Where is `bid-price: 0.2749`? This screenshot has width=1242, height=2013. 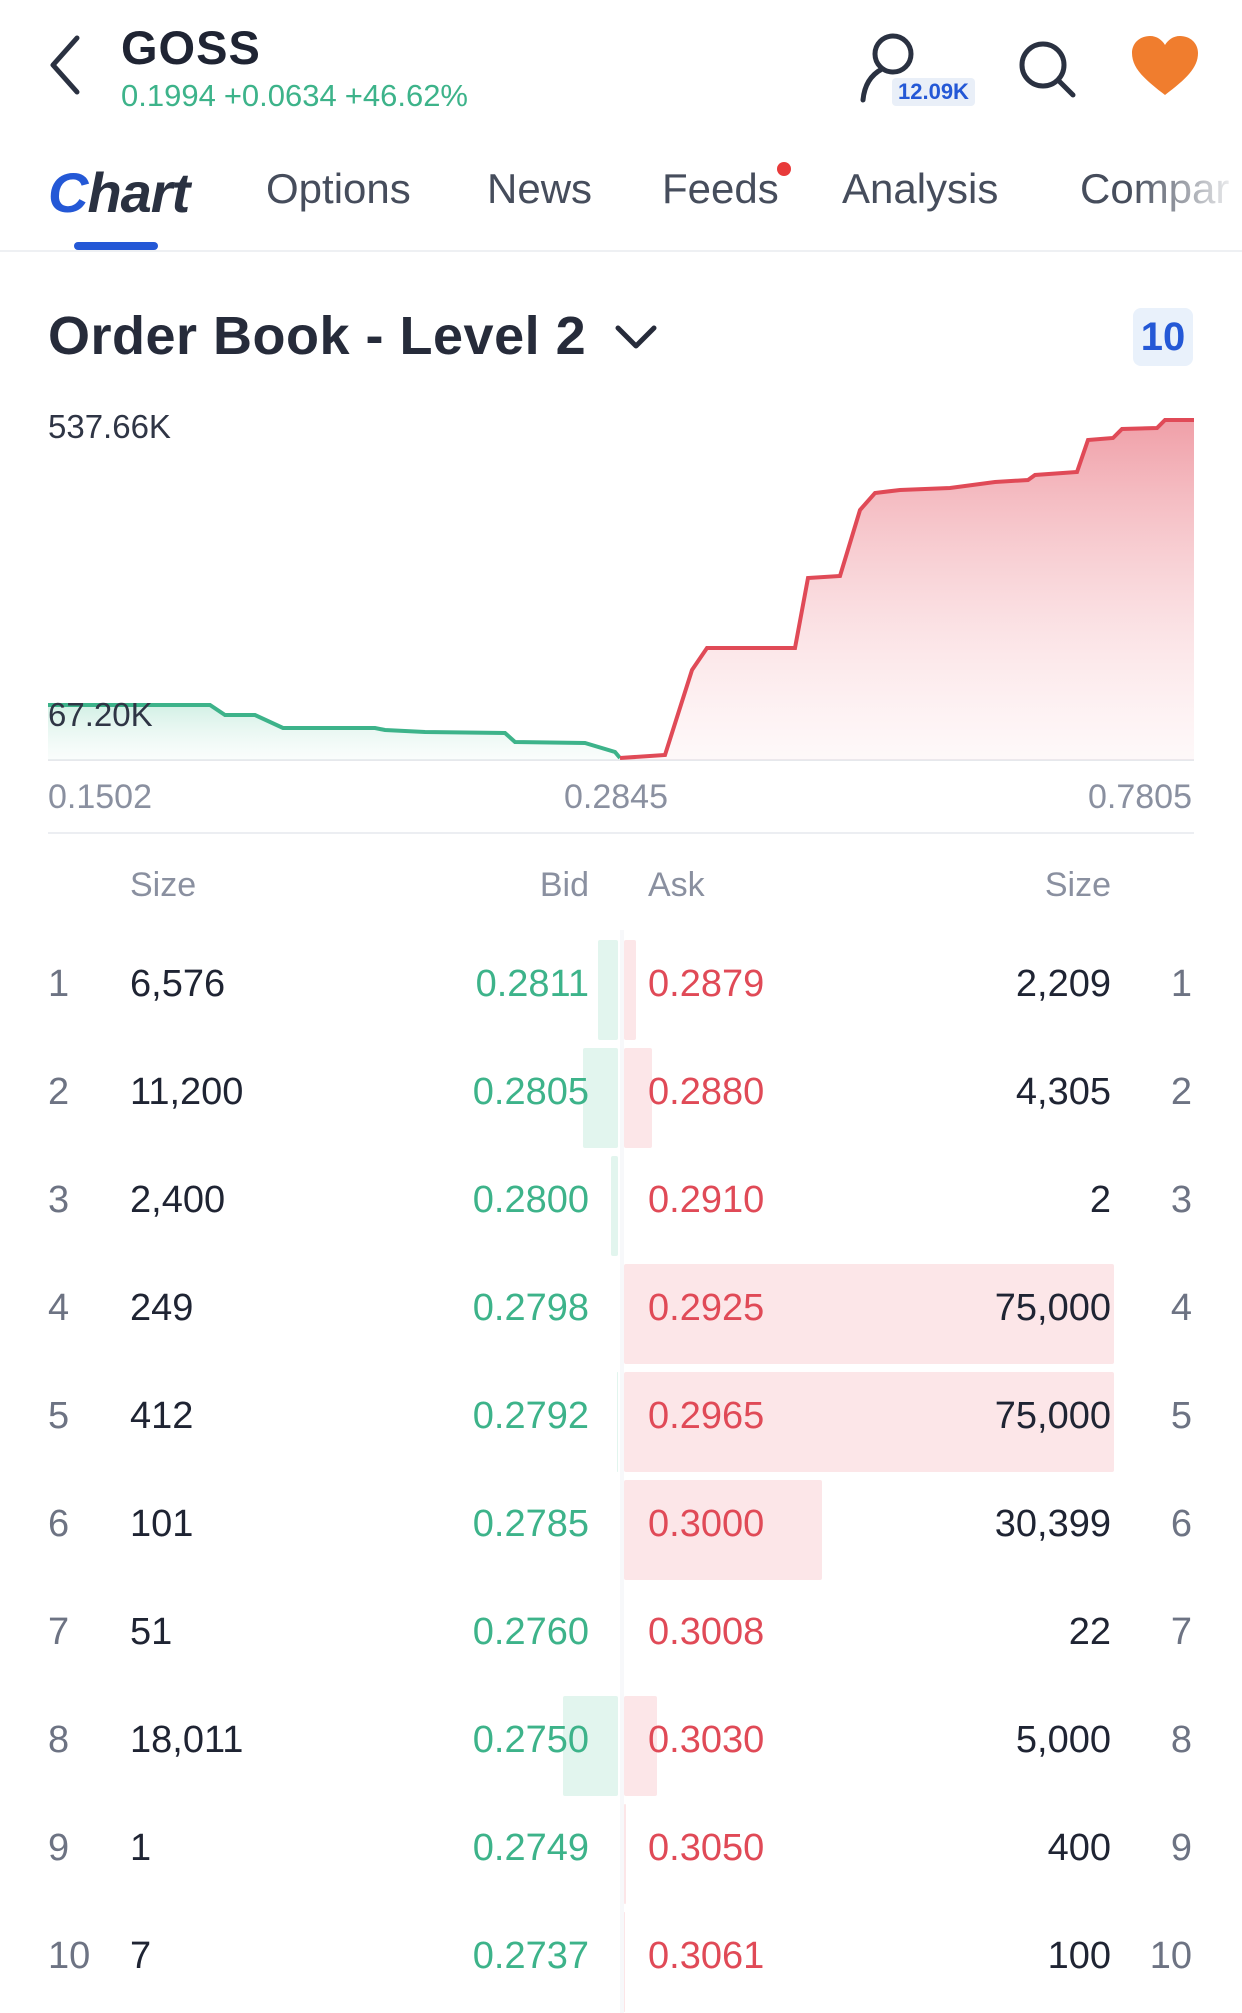 bid-price: 0.2749 is located at coordinates (530, 1848).